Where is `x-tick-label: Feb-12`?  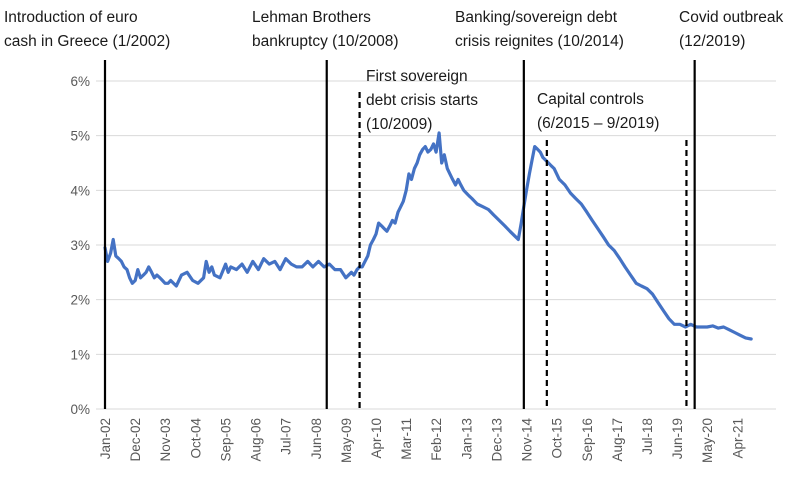
x-tick-label: Feb-12 is located at coordinates (436, 439).